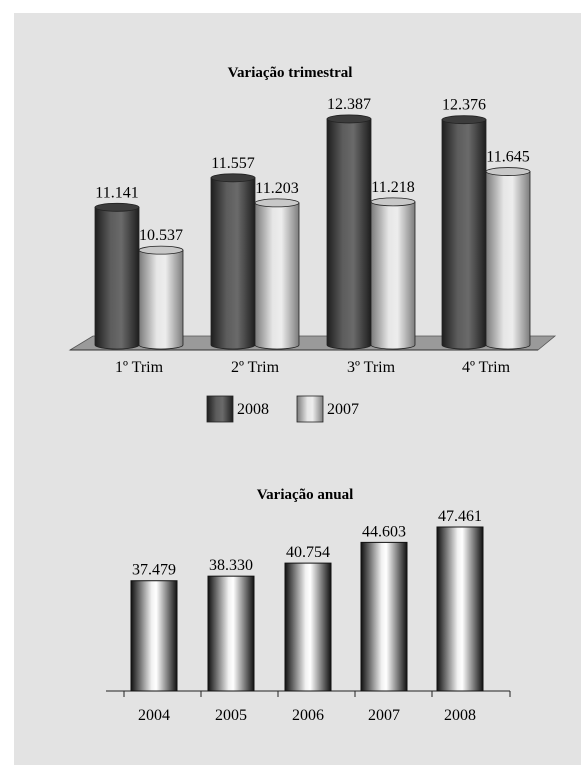 This screenshot has width=581, height=765. I want to click on chart1-value-label: 11.557, so click(232, 163).